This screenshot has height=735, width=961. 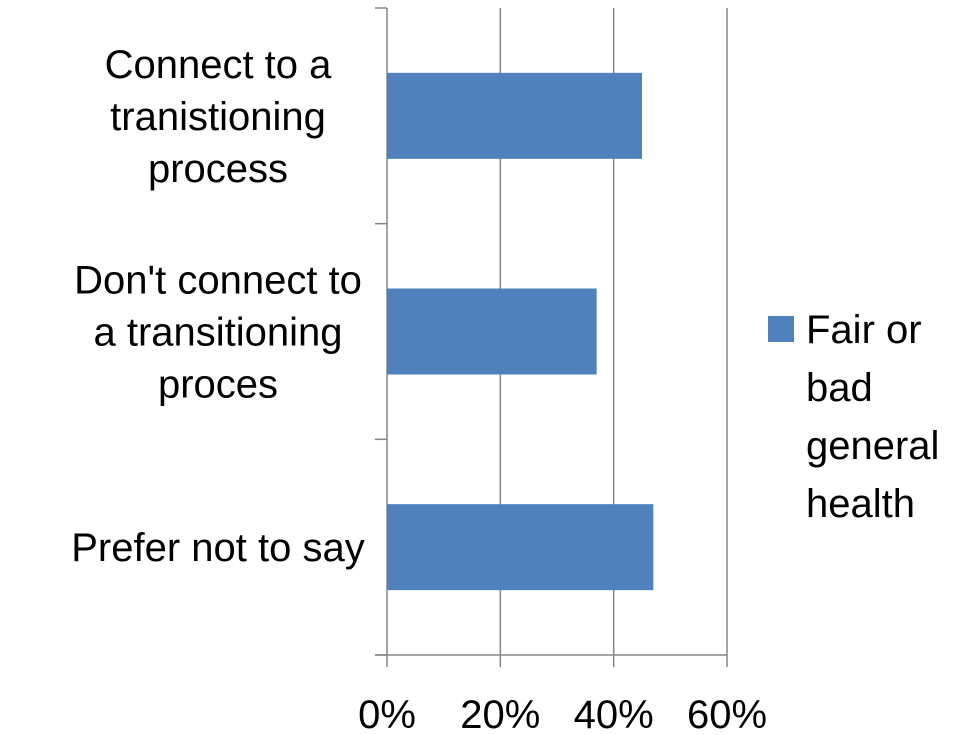 I want to click on category-label-1-2: proces, so click(x=218, y=385).